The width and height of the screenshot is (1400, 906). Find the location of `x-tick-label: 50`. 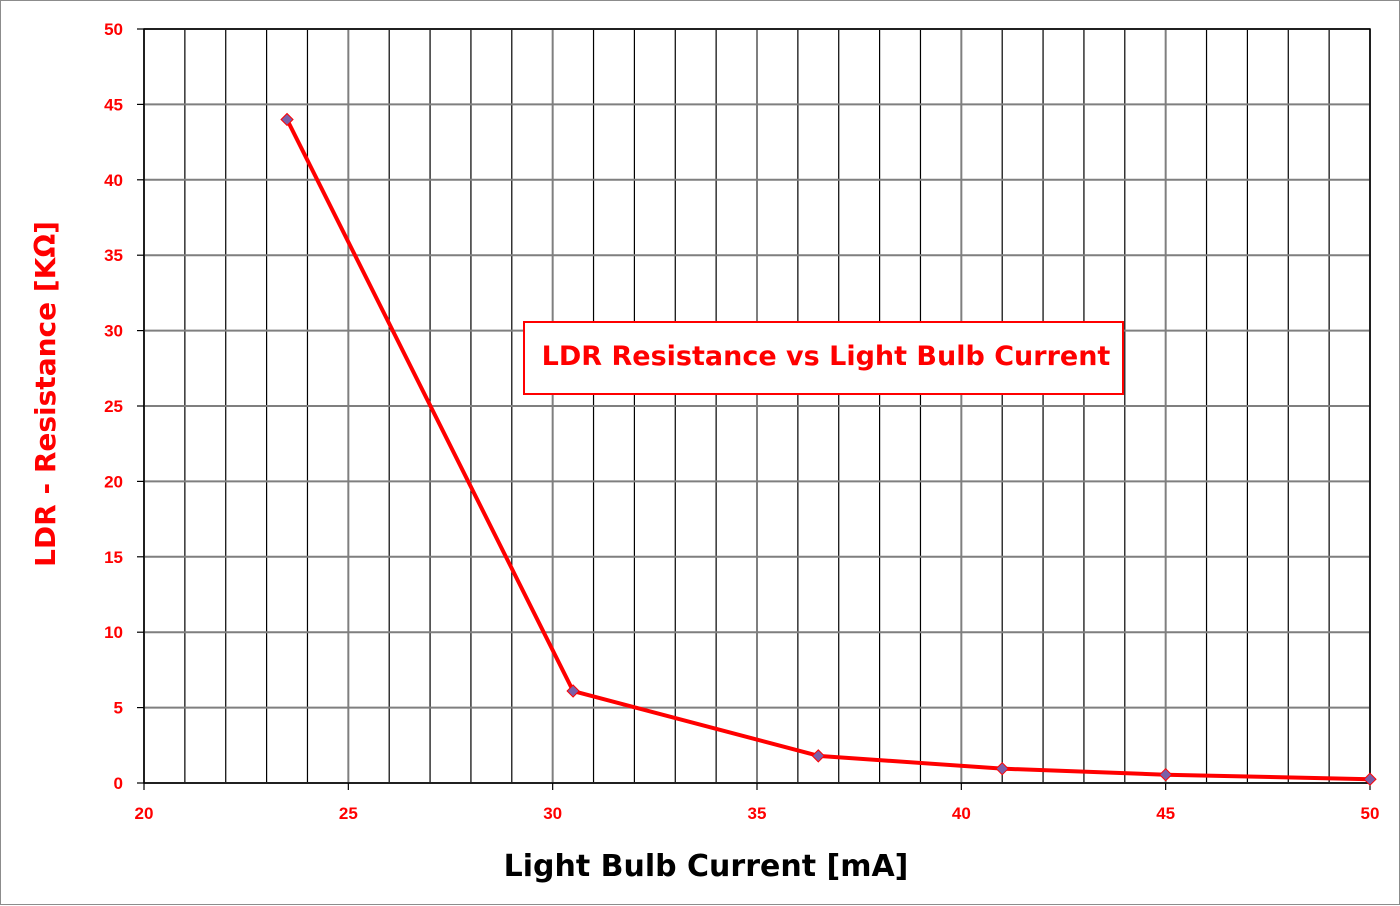

x-tick-label: 50 is located at coordinates (1370, 813).